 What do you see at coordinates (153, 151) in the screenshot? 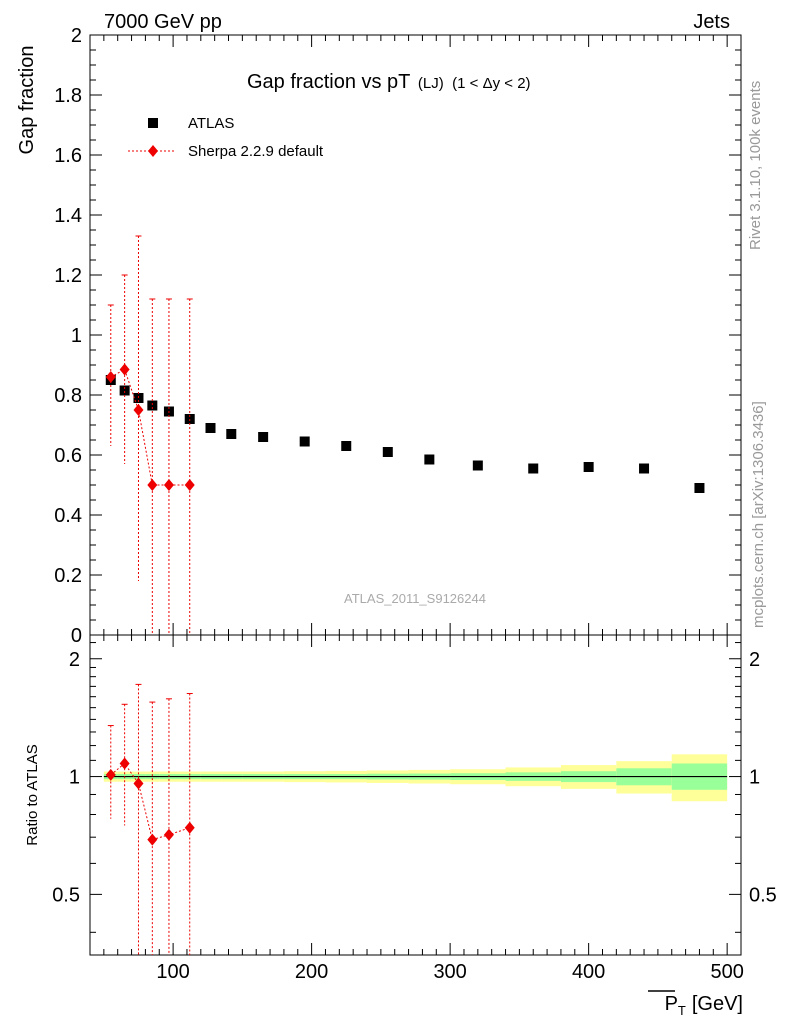
I see `legend-sherpa-marker` at bounding box center [153, 151].